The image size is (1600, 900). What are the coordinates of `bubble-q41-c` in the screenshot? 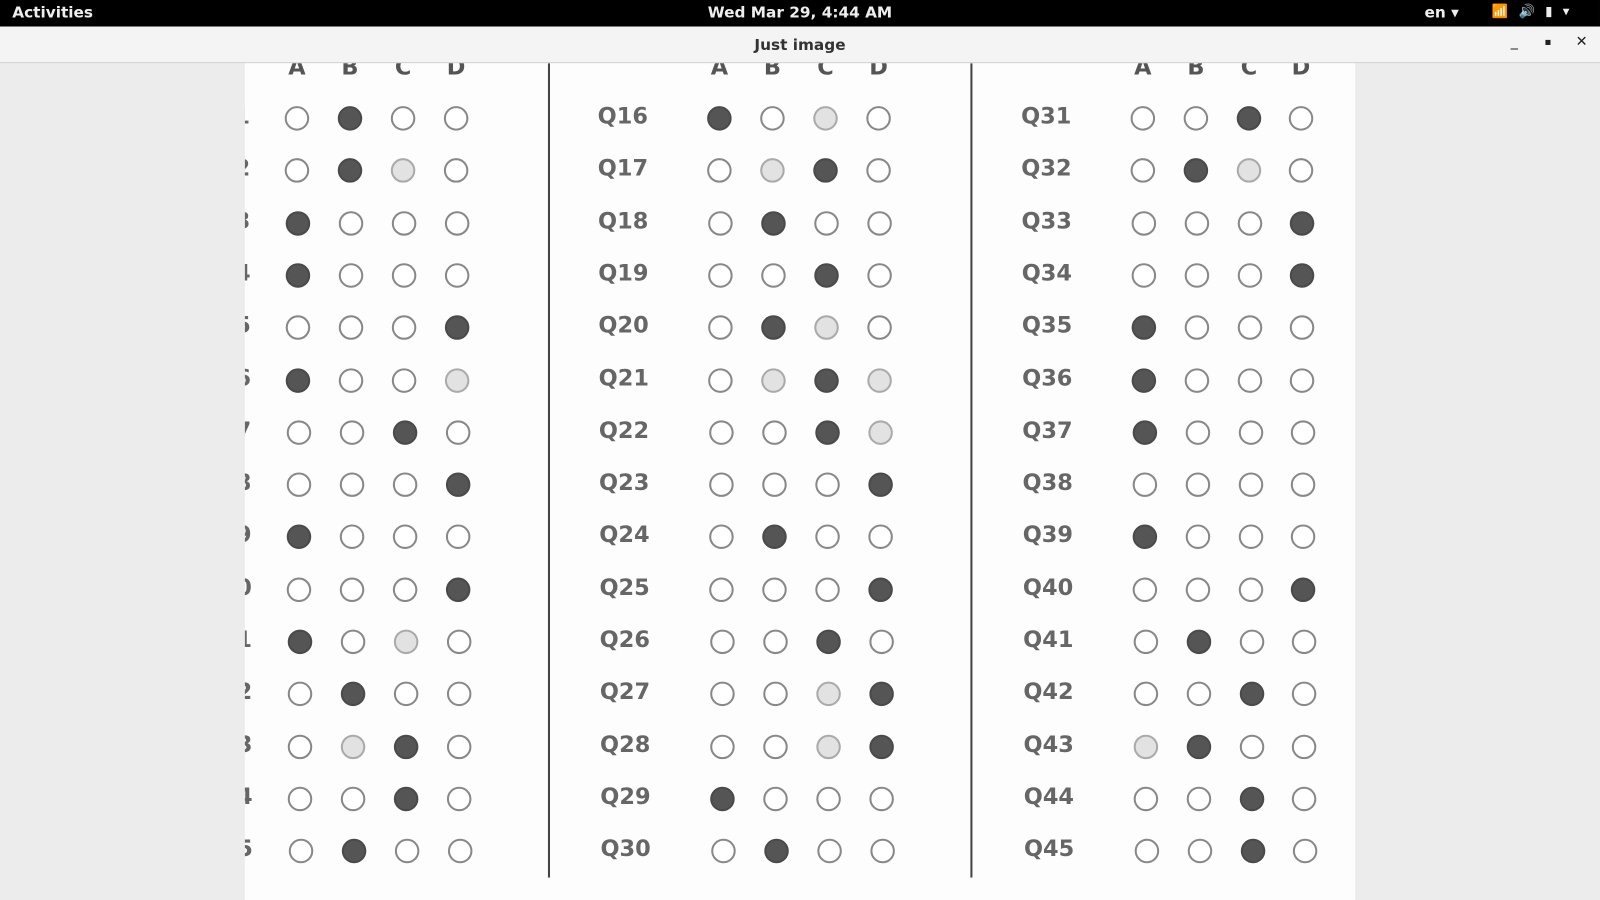 It's located at (1251, 642).